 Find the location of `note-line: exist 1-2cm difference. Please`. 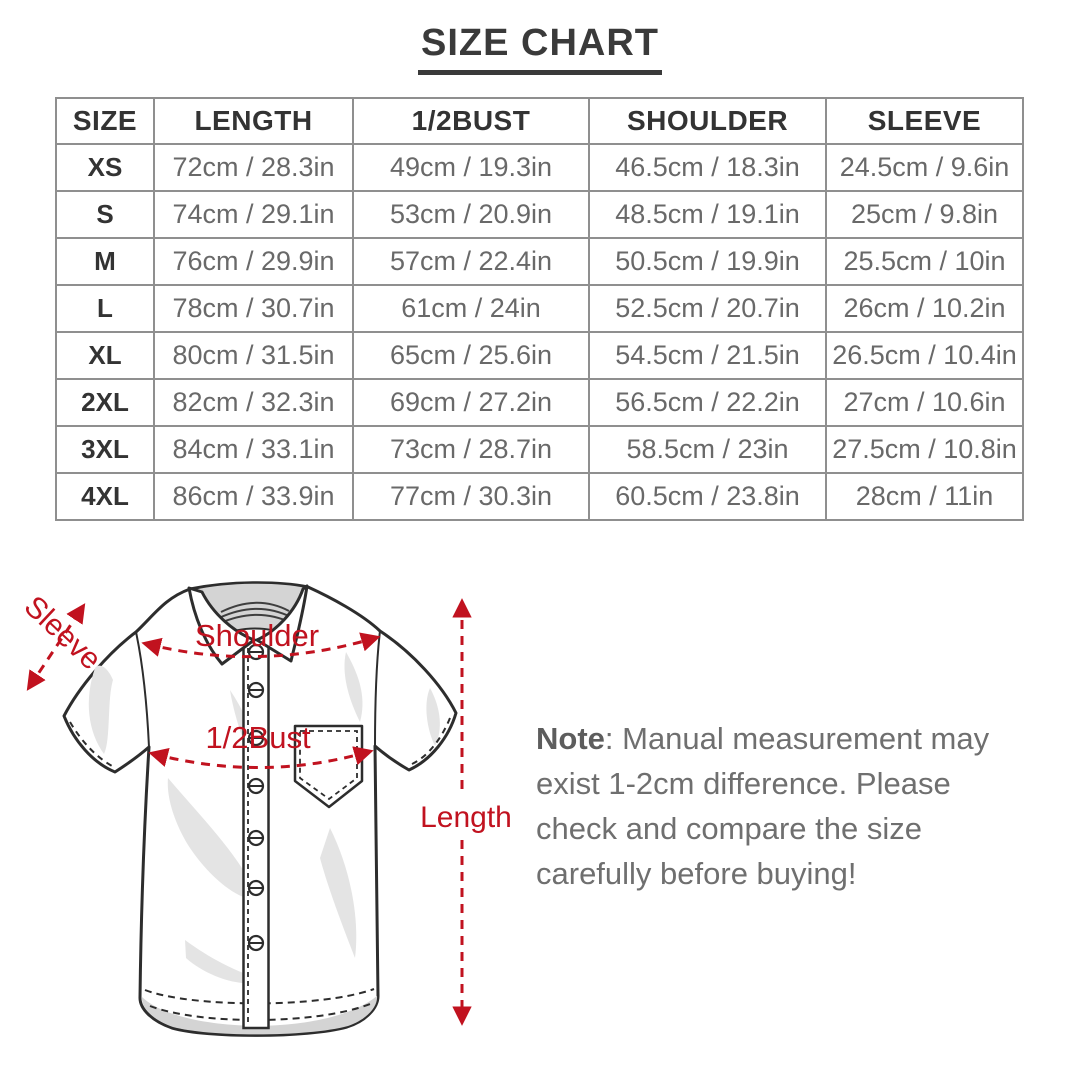

note-line: exist 1-2cm difference. Please is located at coordinates (743, 783).